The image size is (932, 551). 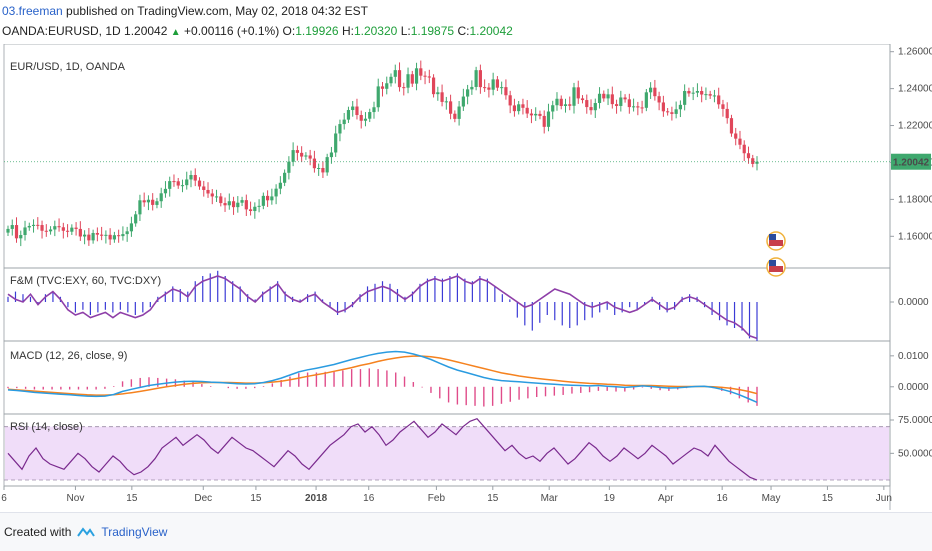 I want to click on symbol-label: OANDA:EURUSD, 1D, so click(x=61, y=31).